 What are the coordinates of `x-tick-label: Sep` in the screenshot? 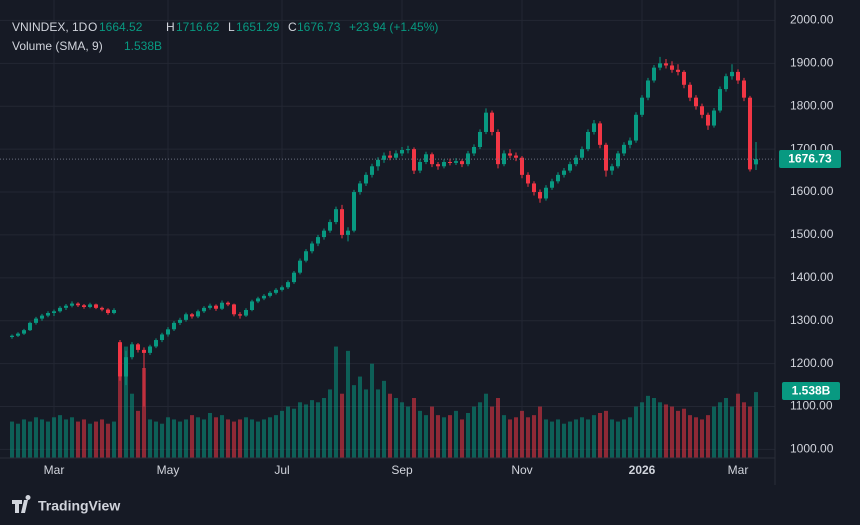 It's located at (402, 470).